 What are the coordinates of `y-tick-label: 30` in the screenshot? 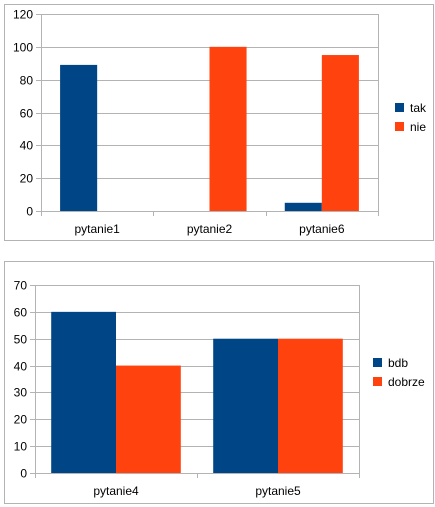 It's located at (21, 393).